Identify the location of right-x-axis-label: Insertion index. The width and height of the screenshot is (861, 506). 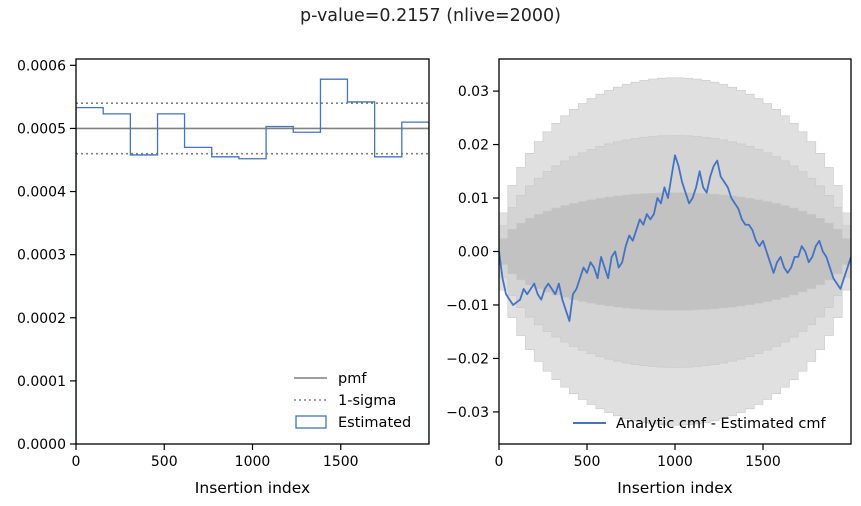
(674, 488).